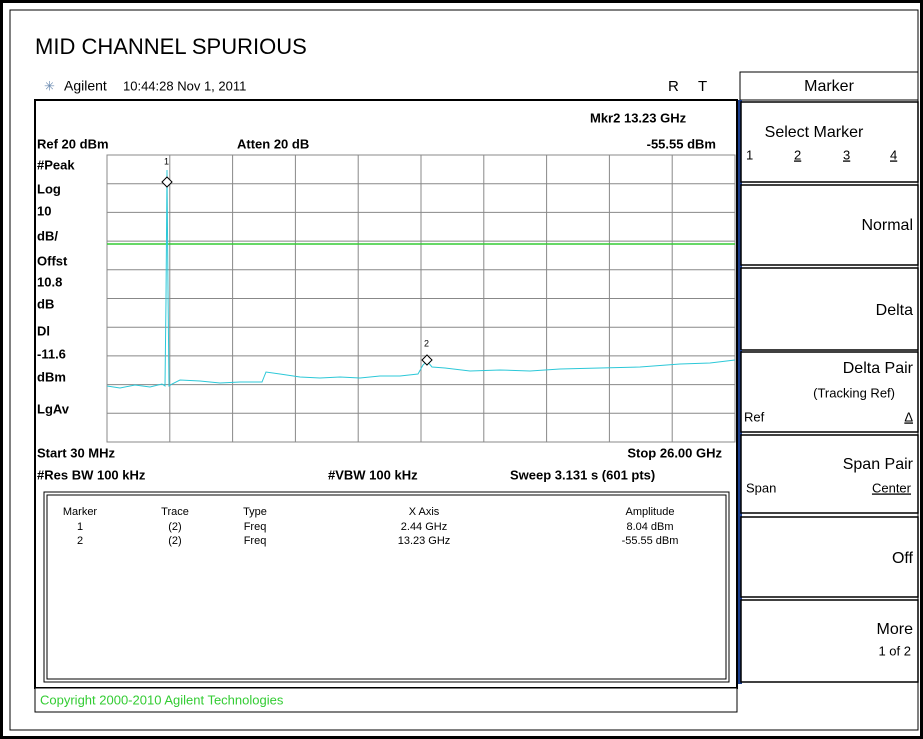 The width and height of the screenshot is (923, 739). What do you see at coordinates (797, 154) in the screenshot?
I see `softkey-option: 2` at bounding box center [797, 154].